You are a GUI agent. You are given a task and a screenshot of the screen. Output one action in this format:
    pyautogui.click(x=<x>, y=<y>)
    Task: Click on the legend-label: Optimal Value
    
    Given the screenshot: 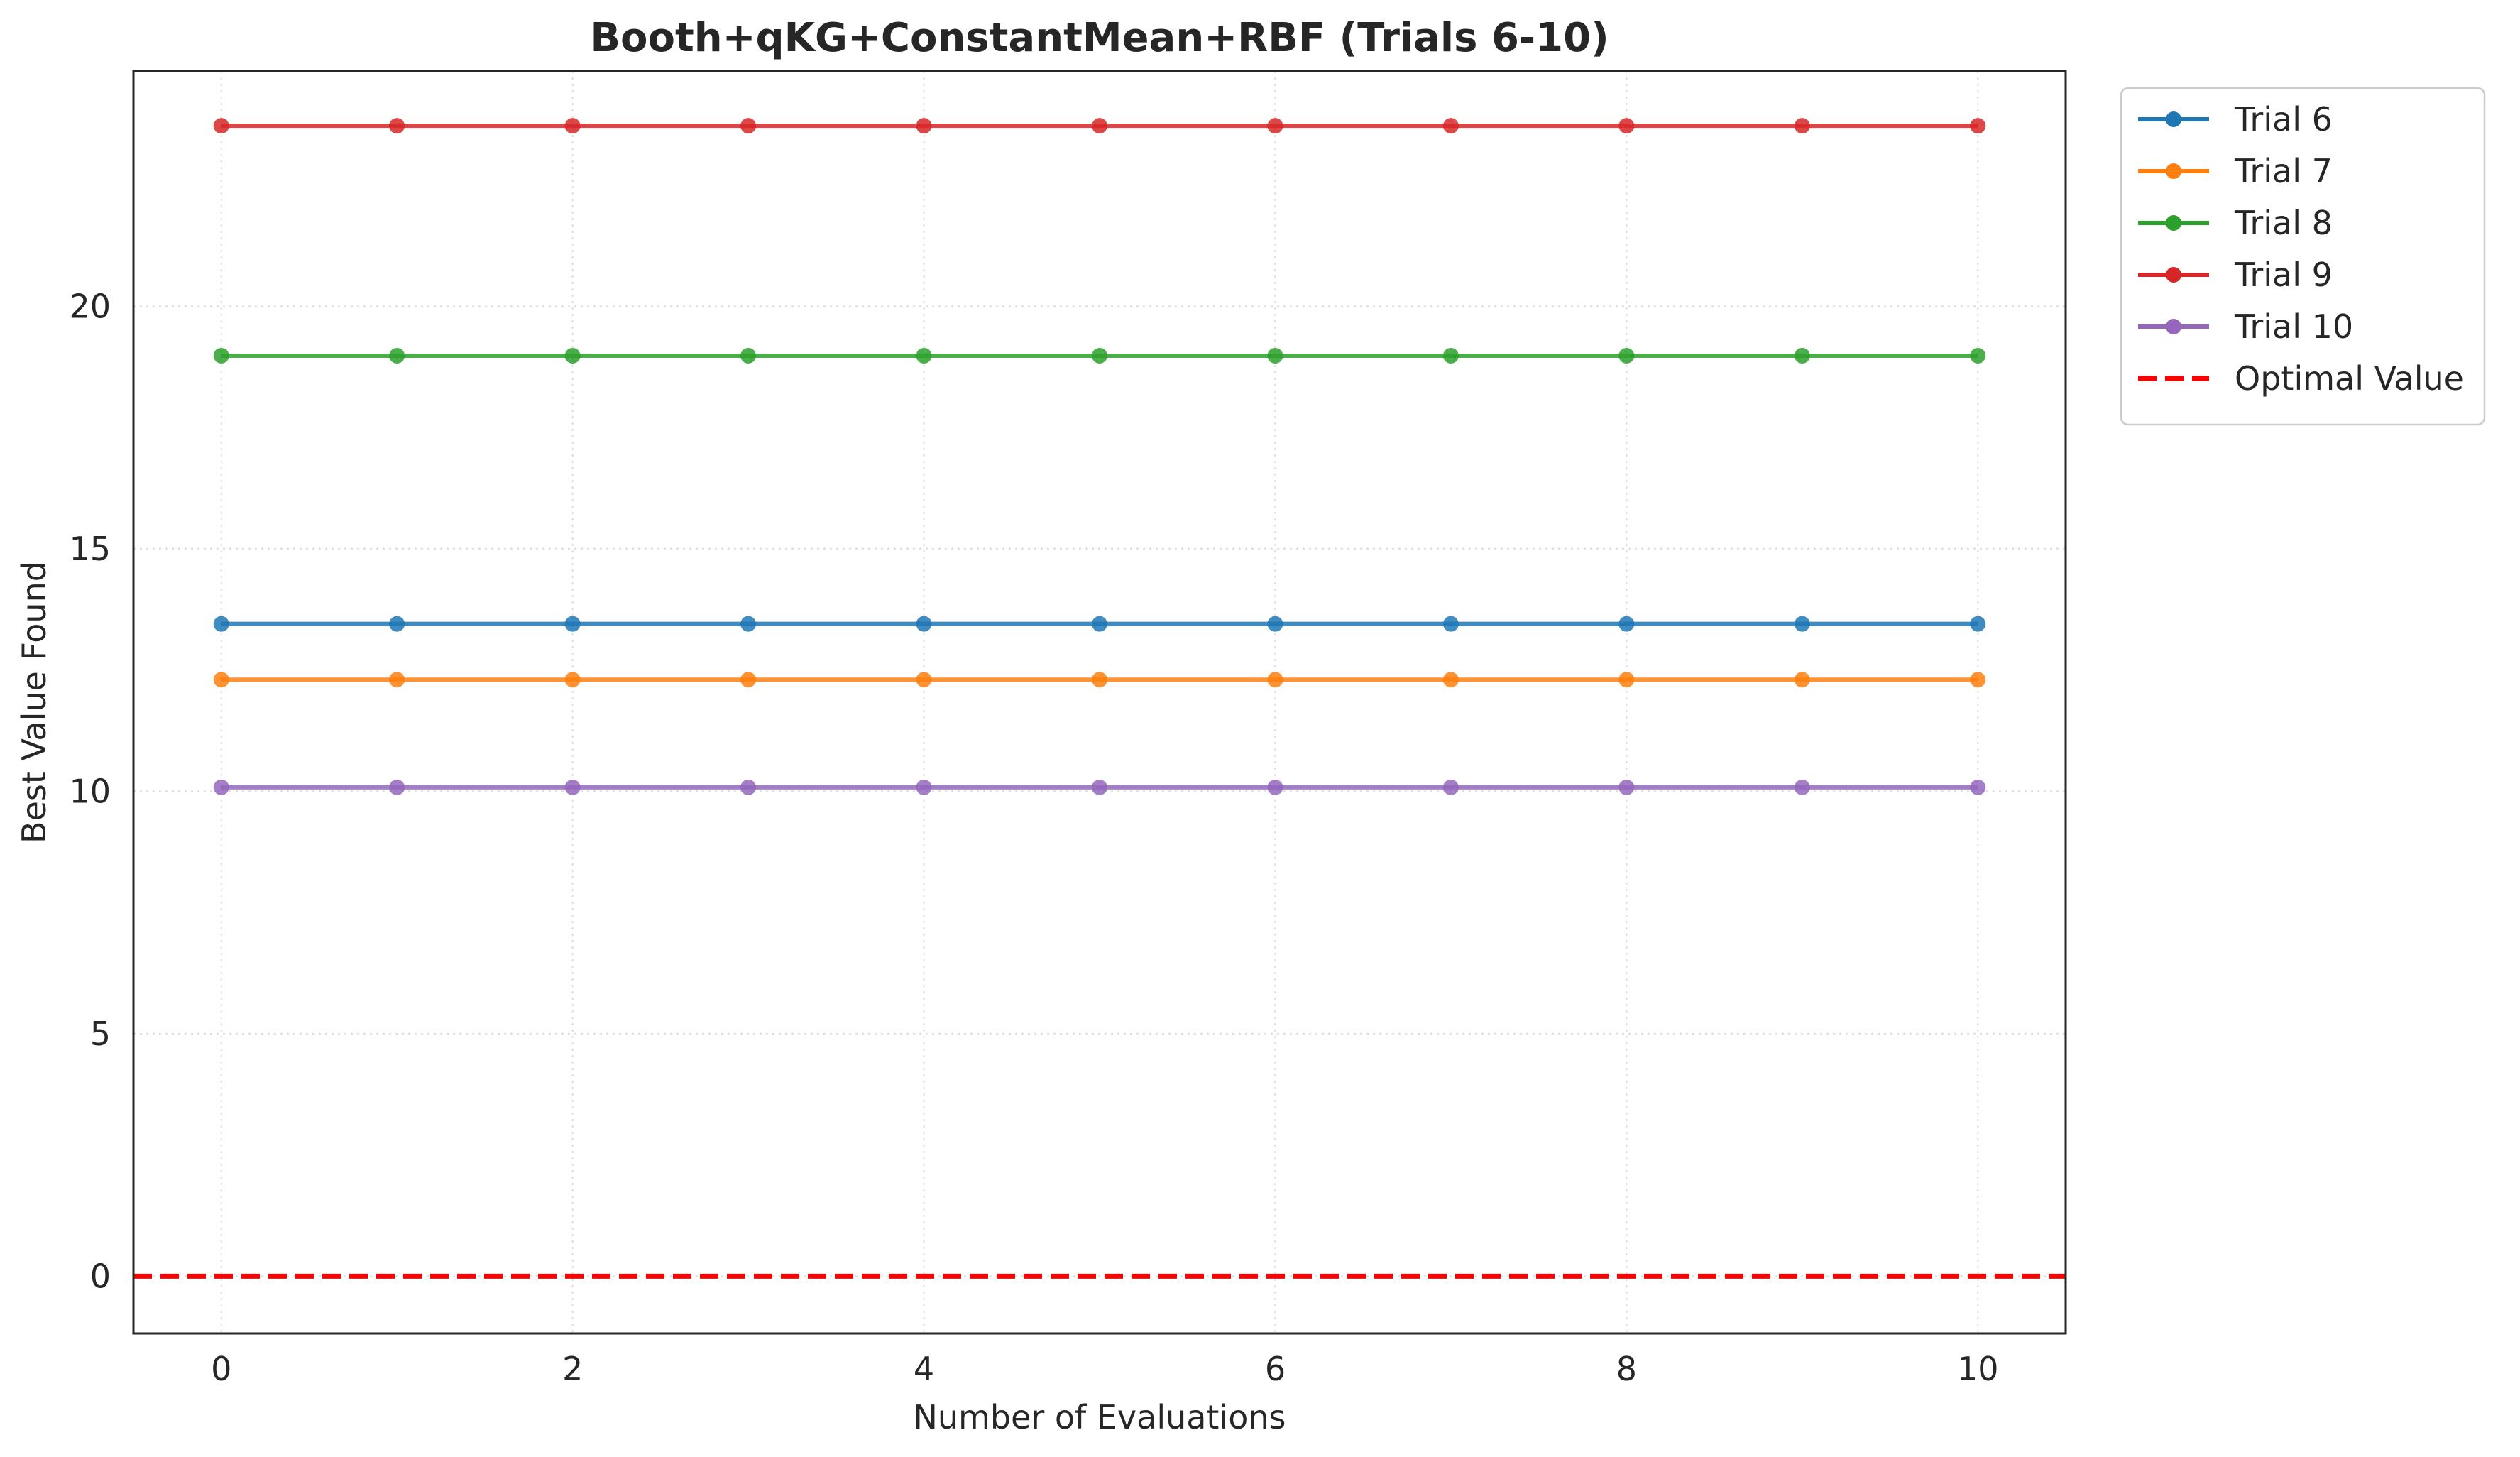 What is the action you would take?
    pyautogui.click(x=2349, y=379)
    